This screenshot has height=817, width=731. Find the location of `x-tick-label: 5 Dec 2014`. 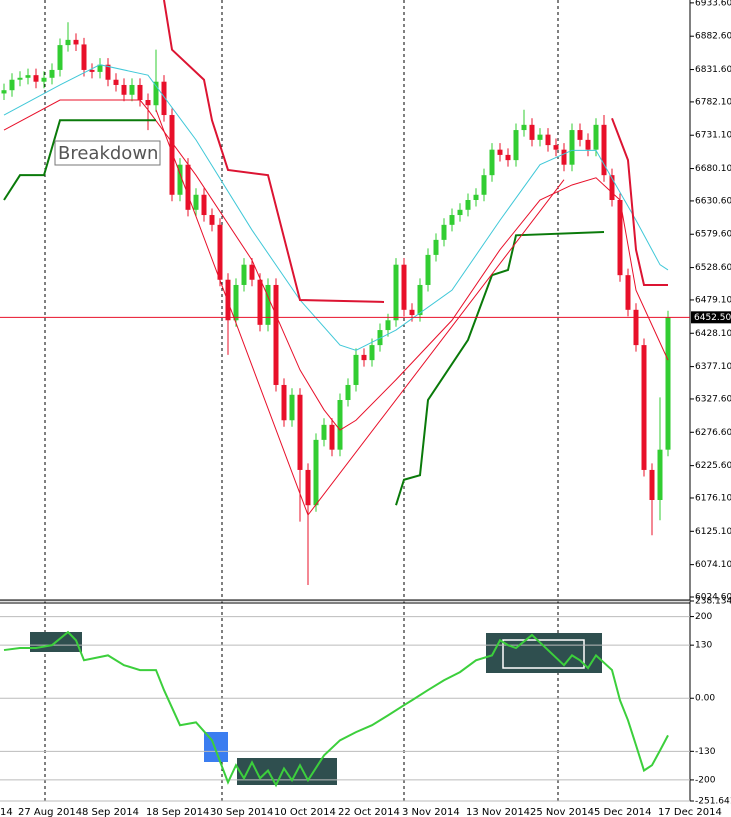

x-tick-label: 5 Dec 2014 is located at coordinates (623, 812).